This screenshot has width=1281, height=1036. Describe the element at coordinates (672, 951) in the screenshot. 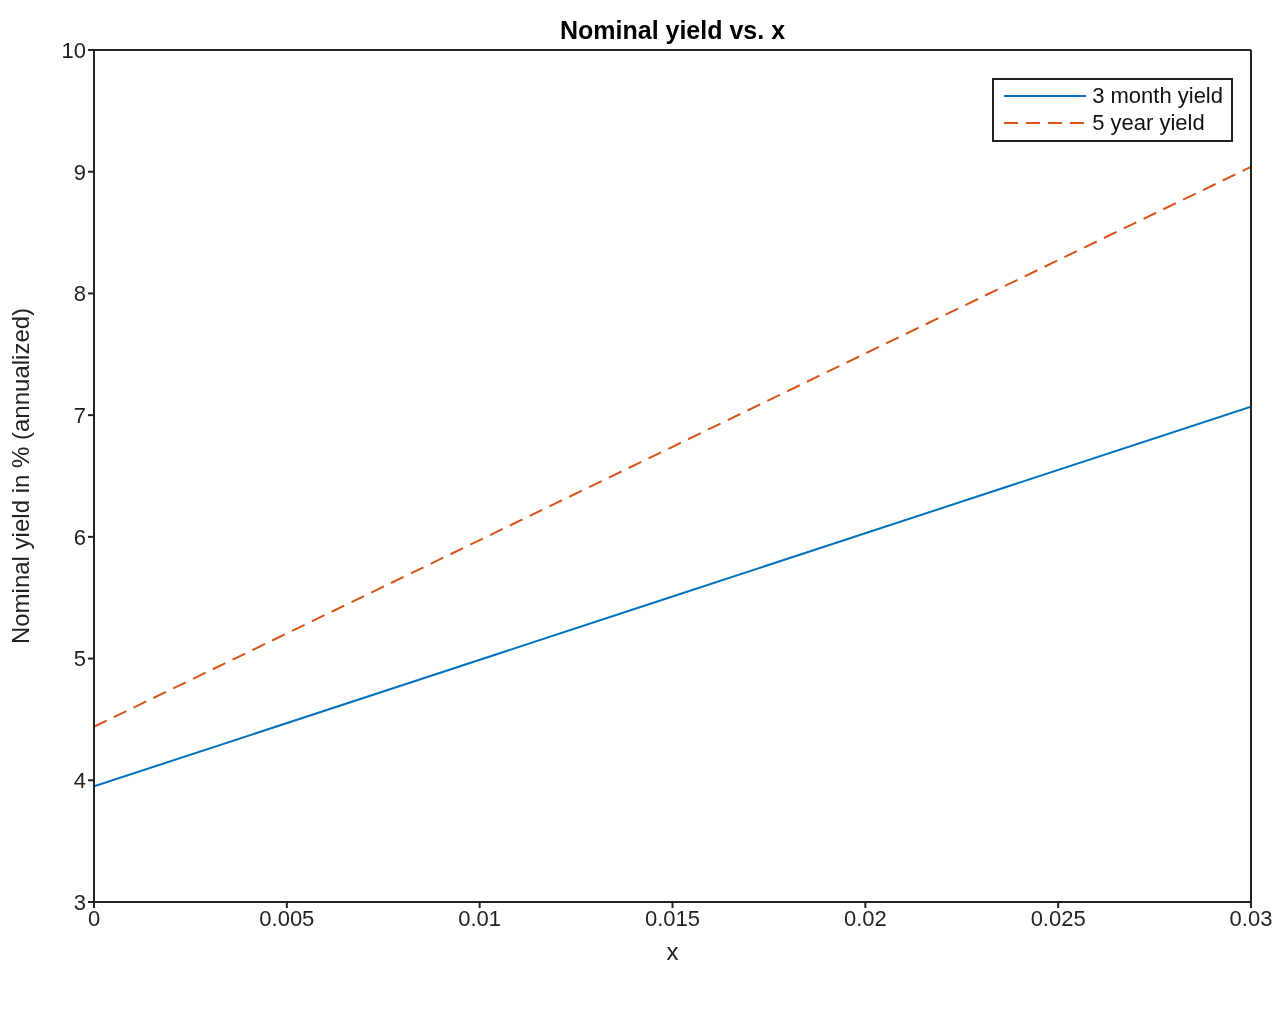

I see `x-axis-title: x` at that location.